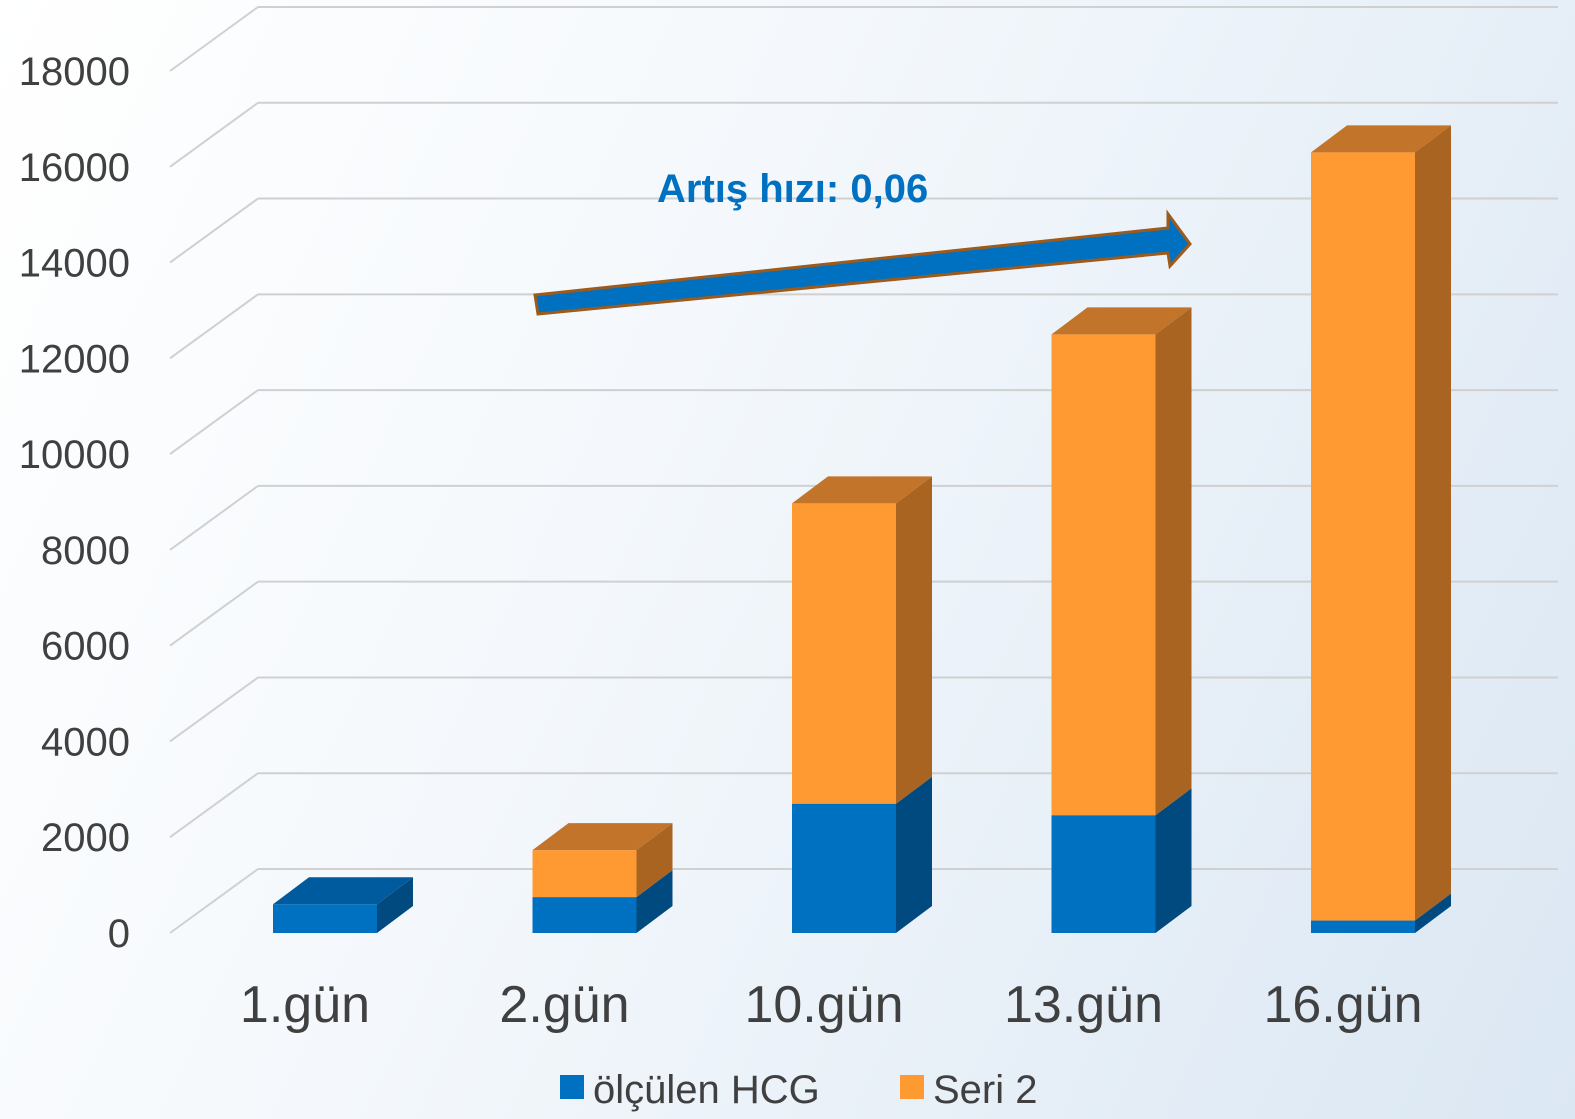  I want to click on y-tick-label: 8000, so click(85, 551).